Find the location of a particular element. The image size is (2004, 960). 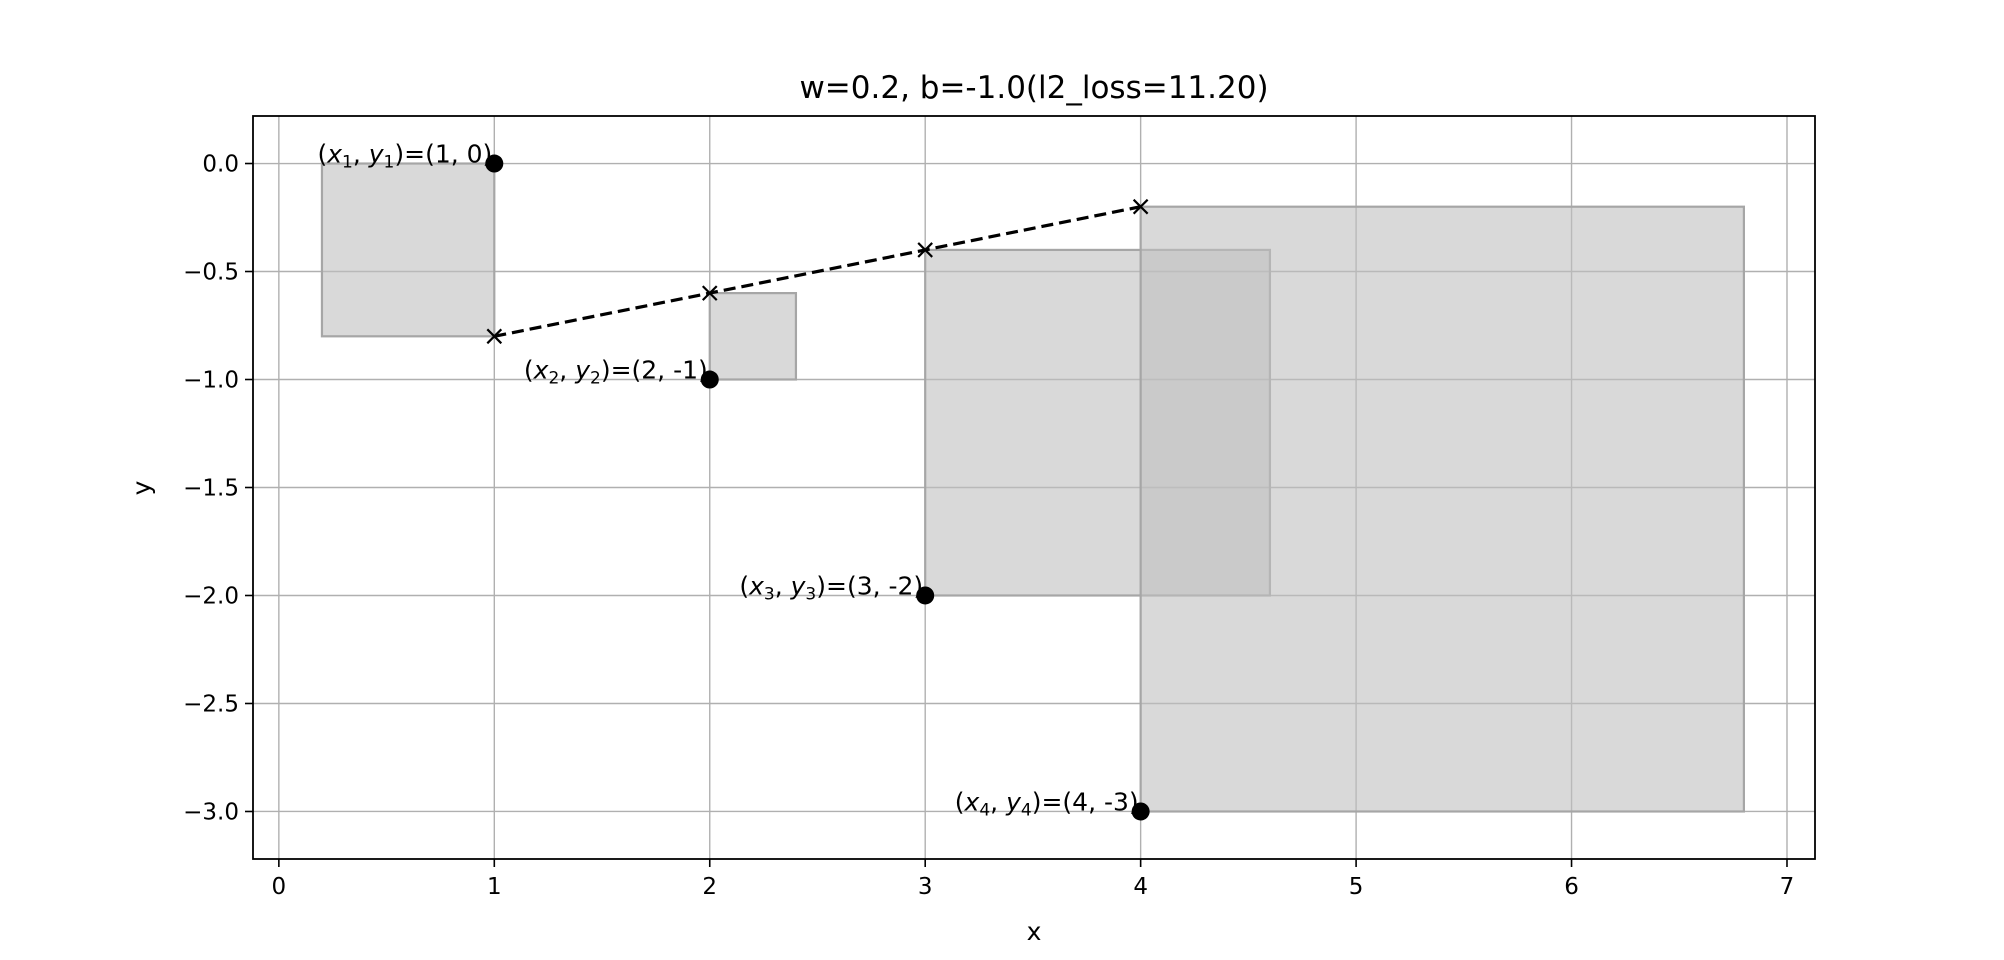

data-point-label: (x2, y2)=(2, -1) is located at coordinates (616, 372).